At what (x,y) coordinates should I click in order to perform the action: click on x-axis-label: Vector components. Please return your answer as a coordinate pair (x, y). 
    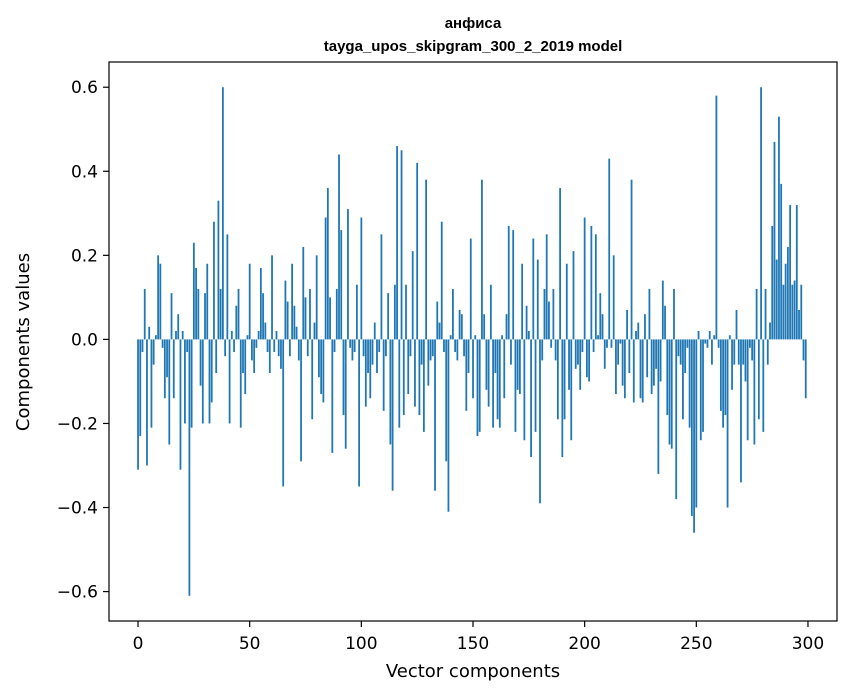
    Looking at the image, I should click on (473, 671).